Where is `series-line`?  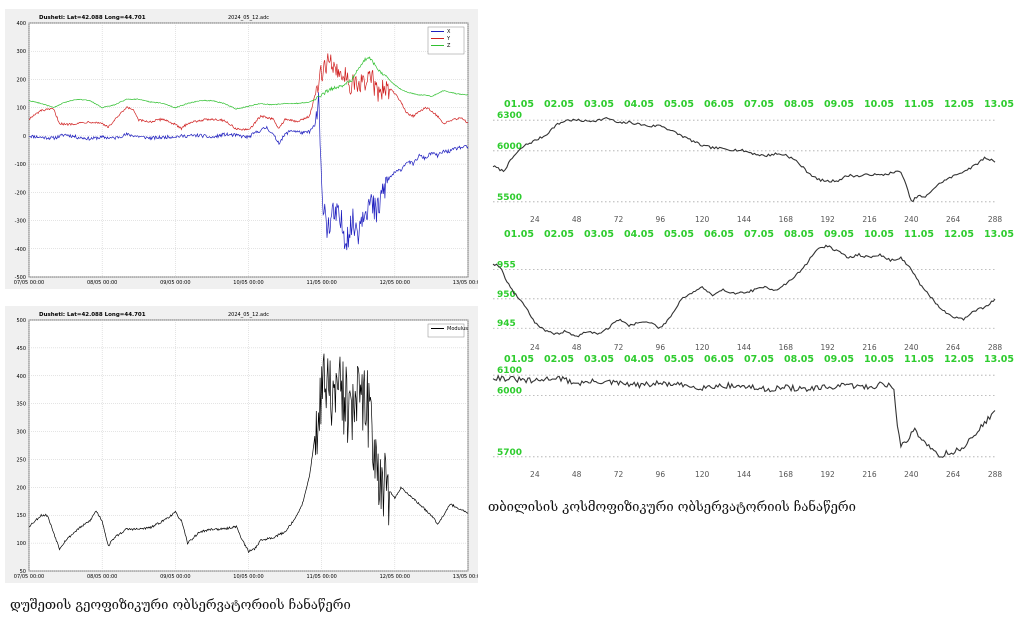
series-line is located at coordinates (744, 416).